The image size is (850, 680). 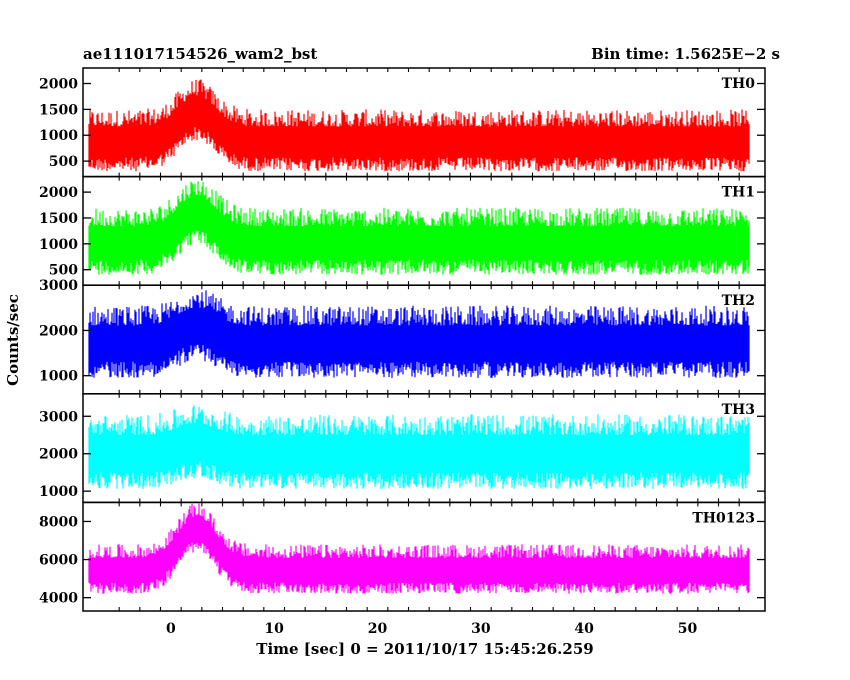 What do you see at coordinates (584, 629) in the screenshot?
I see `x-tick-label: 40` at bounding box center [584, 629].